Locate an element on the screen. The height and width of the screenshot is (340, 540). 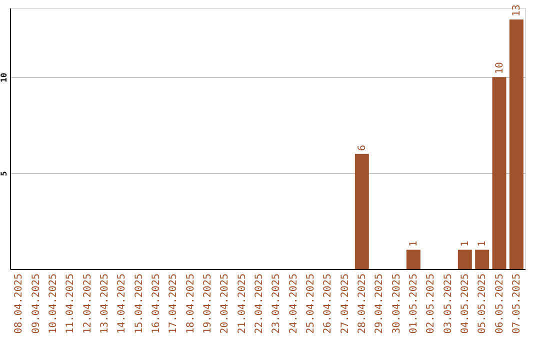
x-tick-label: 21.04.2025 is located at coordinates (242, 304).